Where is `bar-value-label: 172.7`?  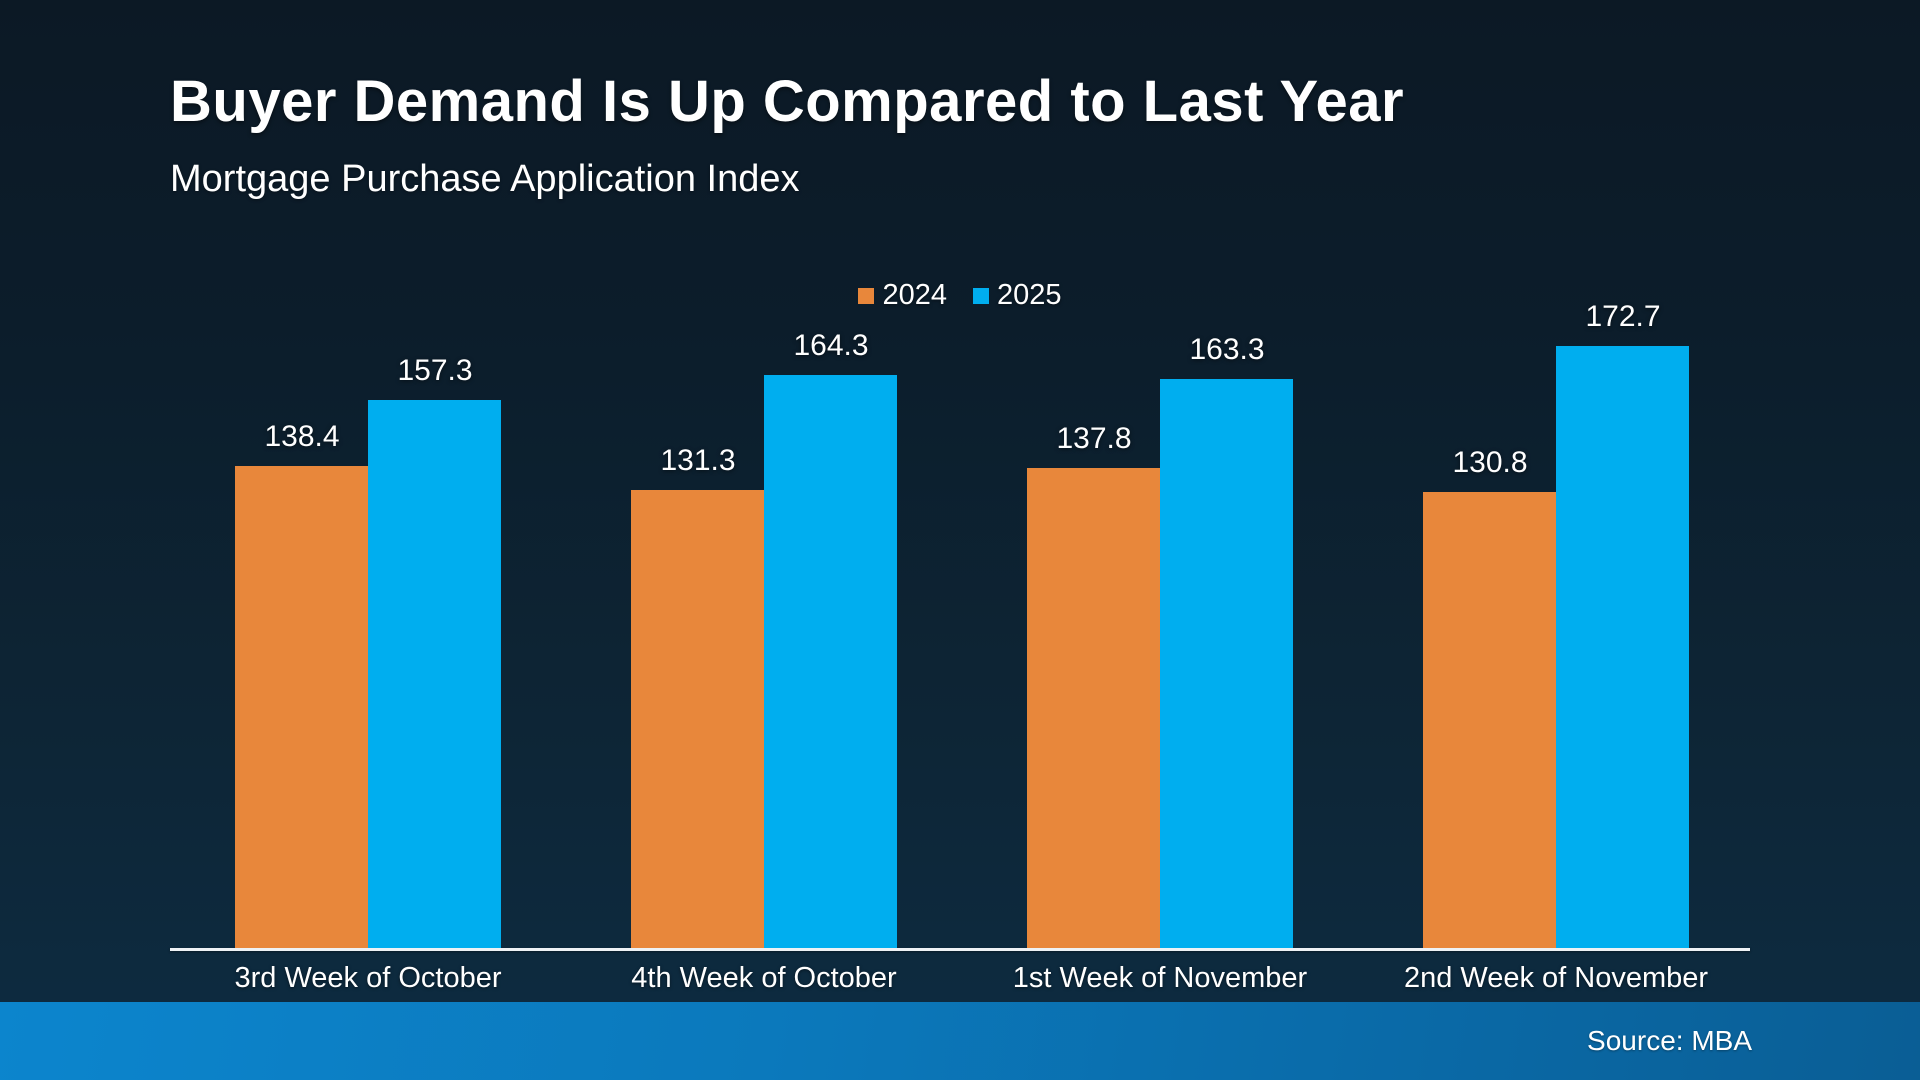 bar-value-label: 172.7 is located at coordinates (1623, 316).